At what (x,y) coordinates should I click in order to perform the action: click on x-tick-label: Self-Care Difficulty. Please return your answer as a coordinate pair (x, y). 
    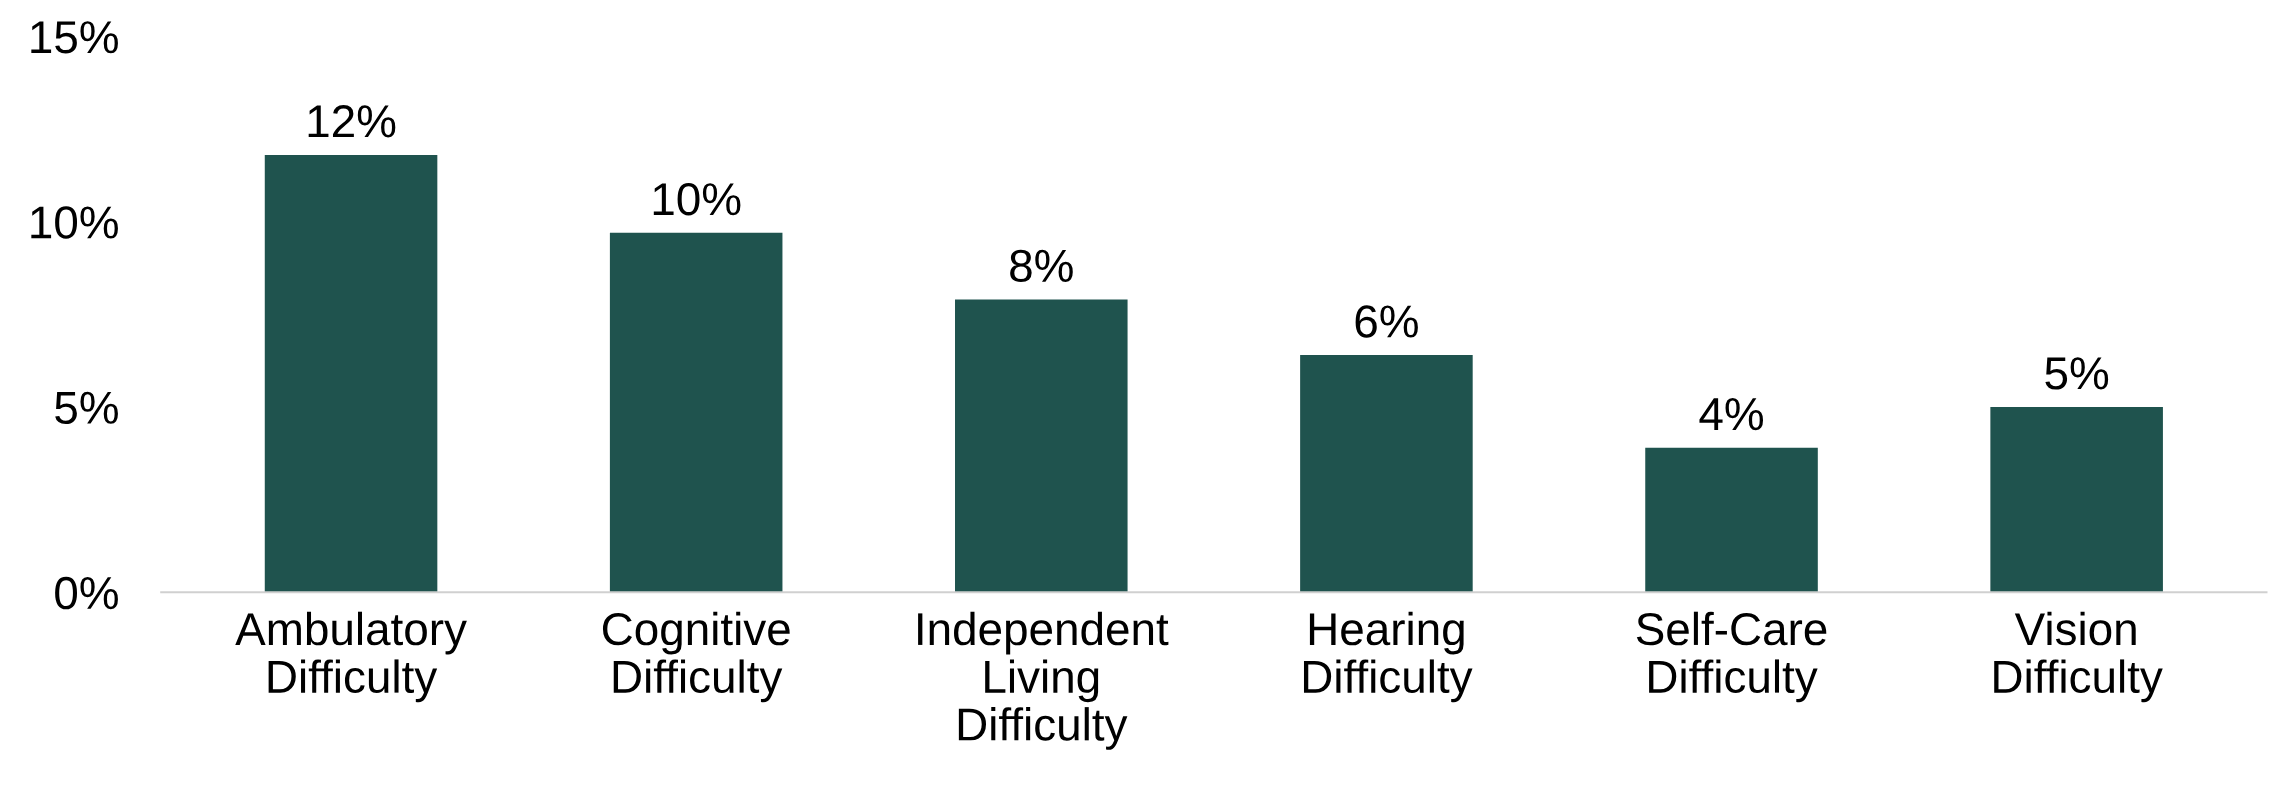
    Looking at the image, I should click on (1731, 657).